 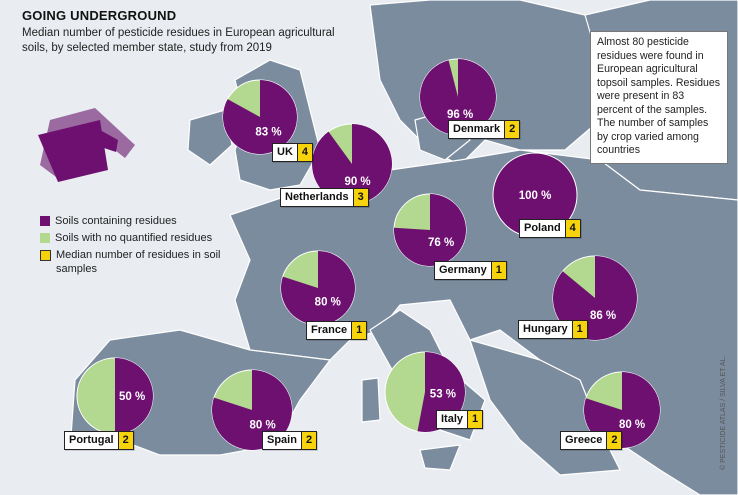 I want to click on pie-hungary: 86 %, so click(x=595, y=298).